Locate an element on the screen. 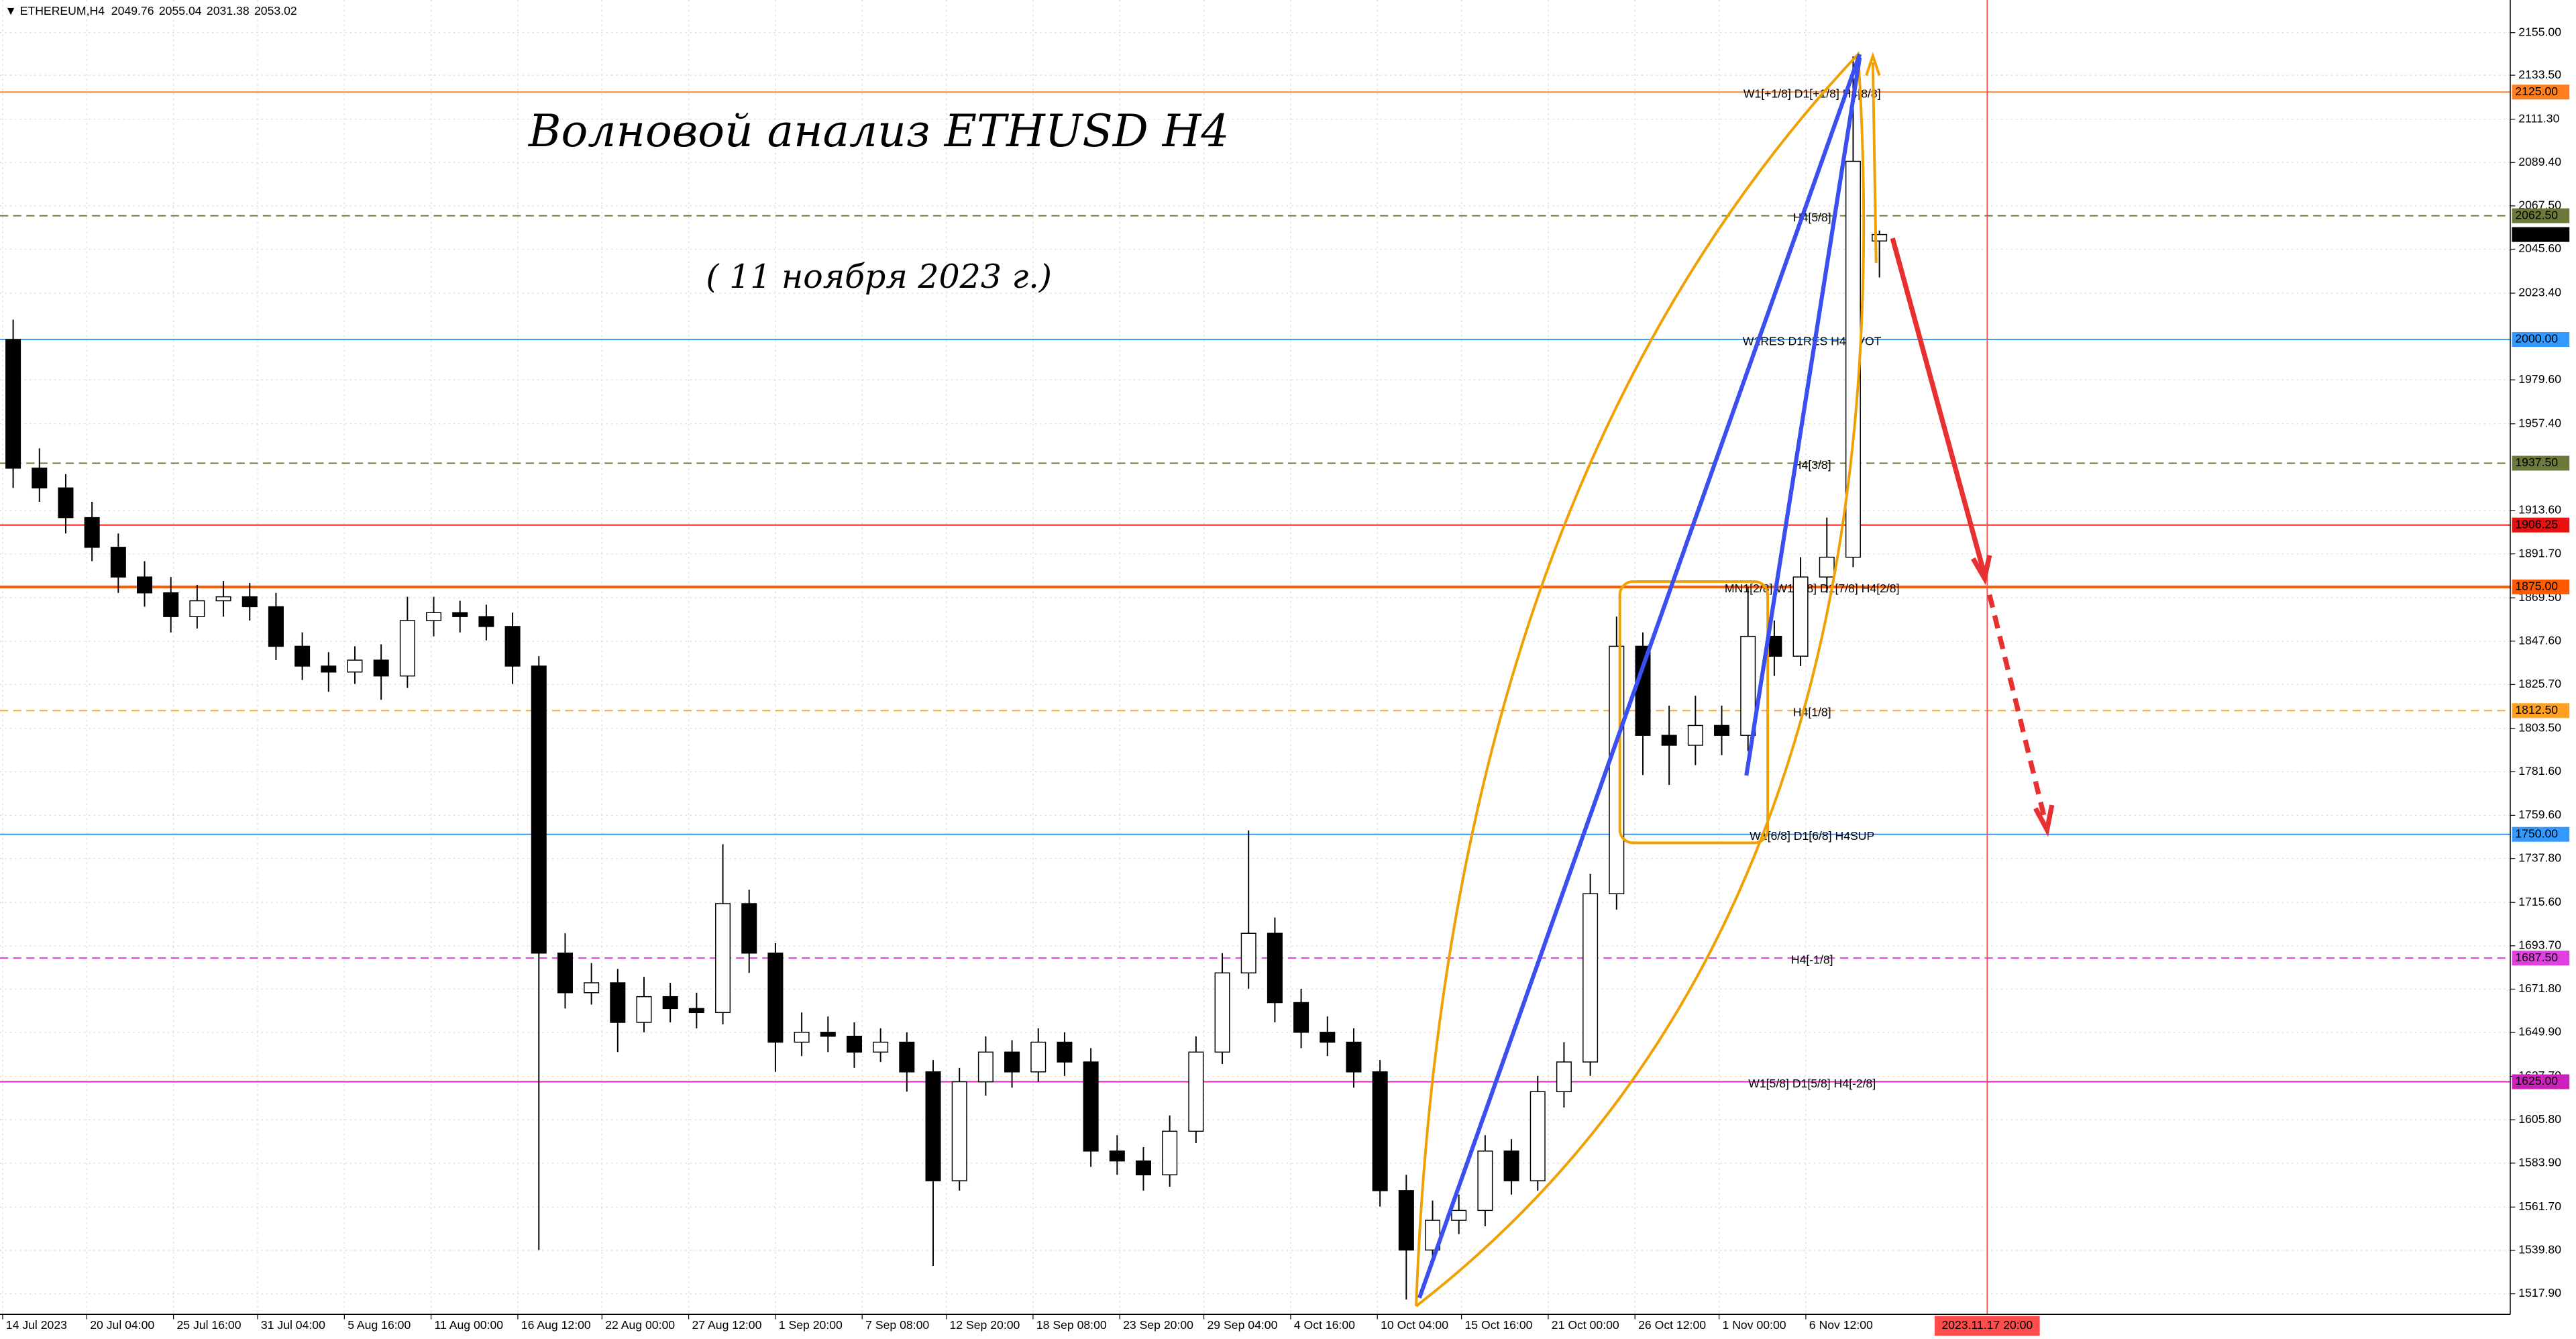 The image size is (2576, 1339). chart-title: Волновой анализ ETHUSD H4 is located at coordinates (879, 131).